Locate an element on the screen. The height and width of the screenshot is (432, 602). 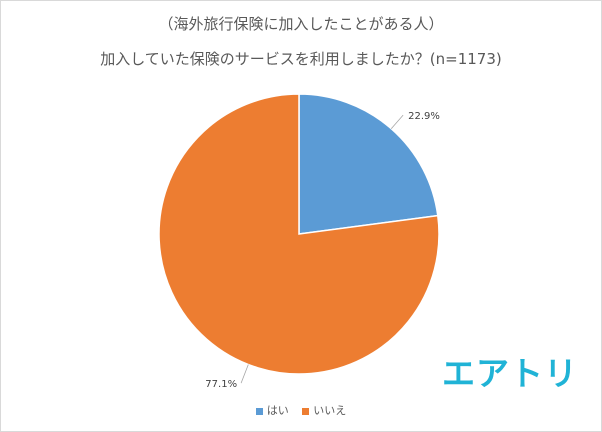
legend-label-no: いいえ is located at coordinates (330, 410).